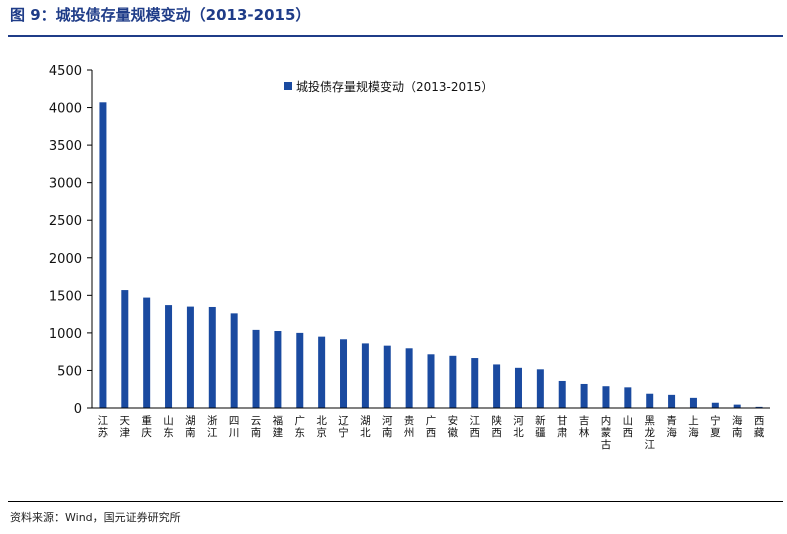 This screenshot has height=534, width=787. I want to click on x-category-label: 辽宁, so click(343, 427).